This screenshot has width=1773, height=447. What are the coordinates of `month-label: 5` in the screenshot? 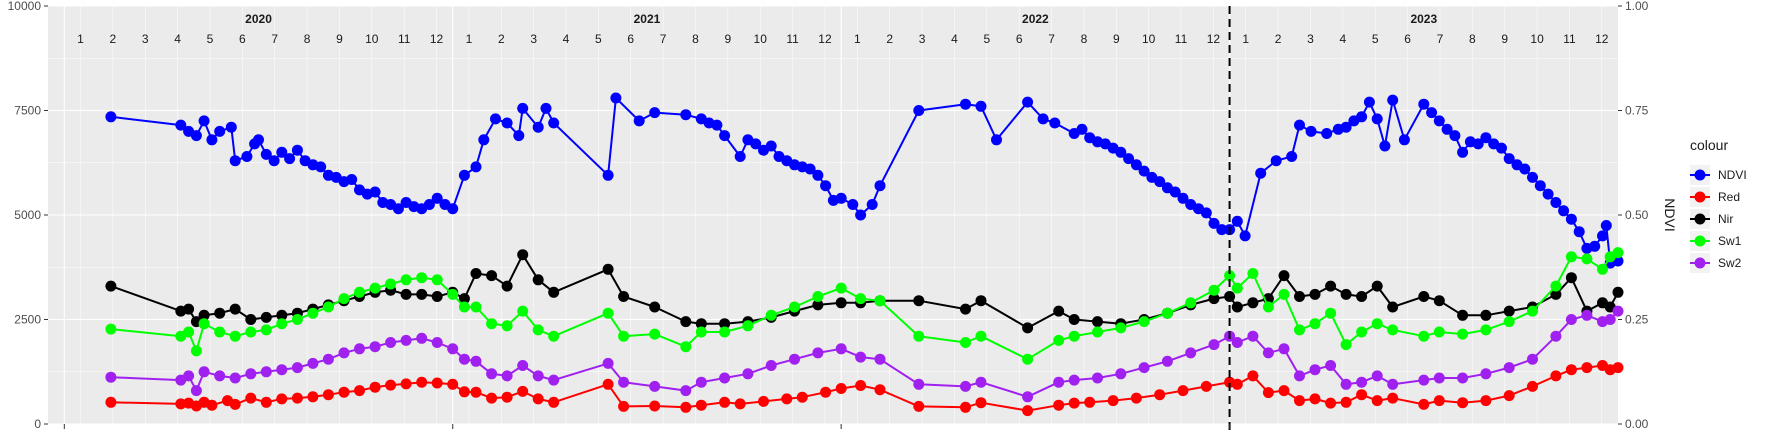 It's located at (1375, 39).